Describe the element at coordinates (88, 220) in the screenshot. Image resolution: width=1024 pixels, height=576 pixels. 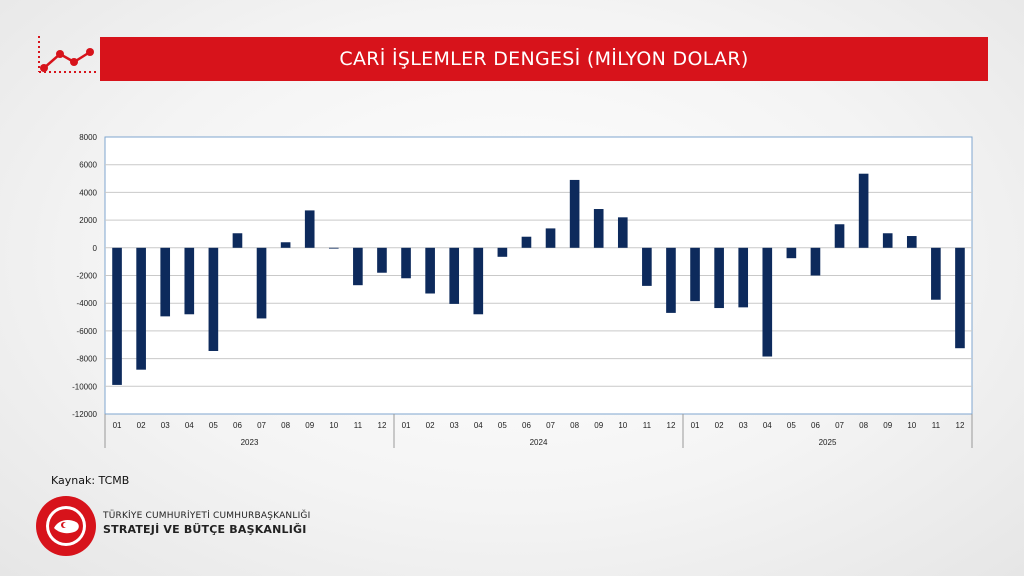
I see `y-tick-label: 2000` at that location.